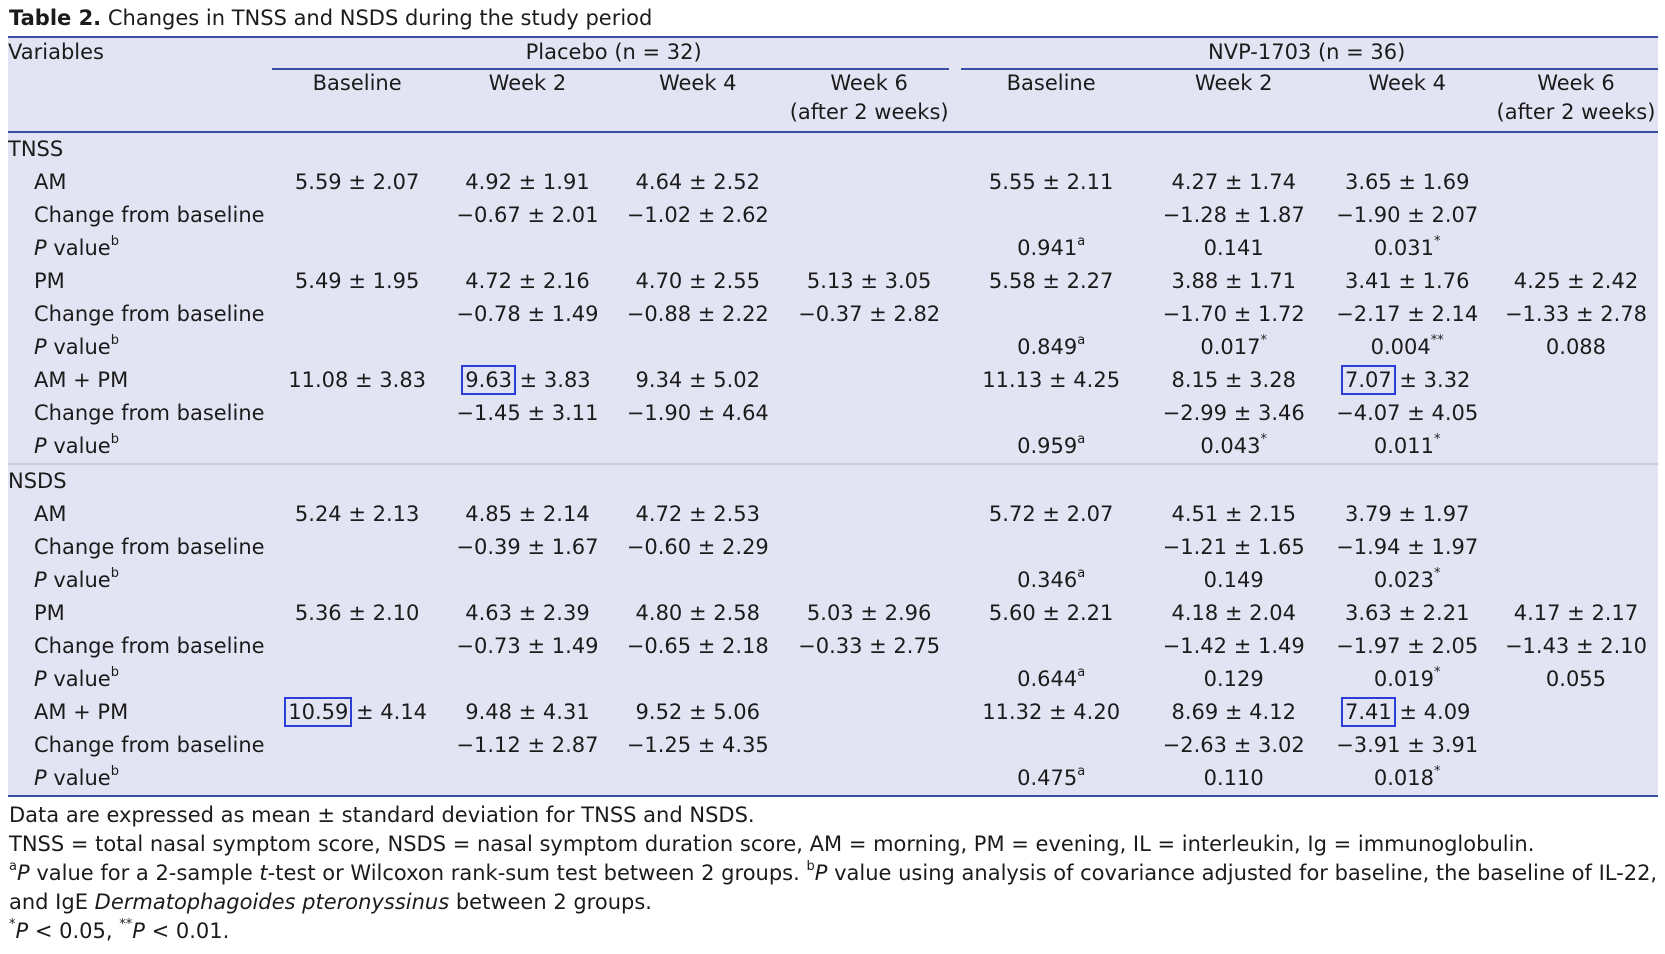  I want to click on cell-value: 11.13 ± 4.25, so click(1051, 380).